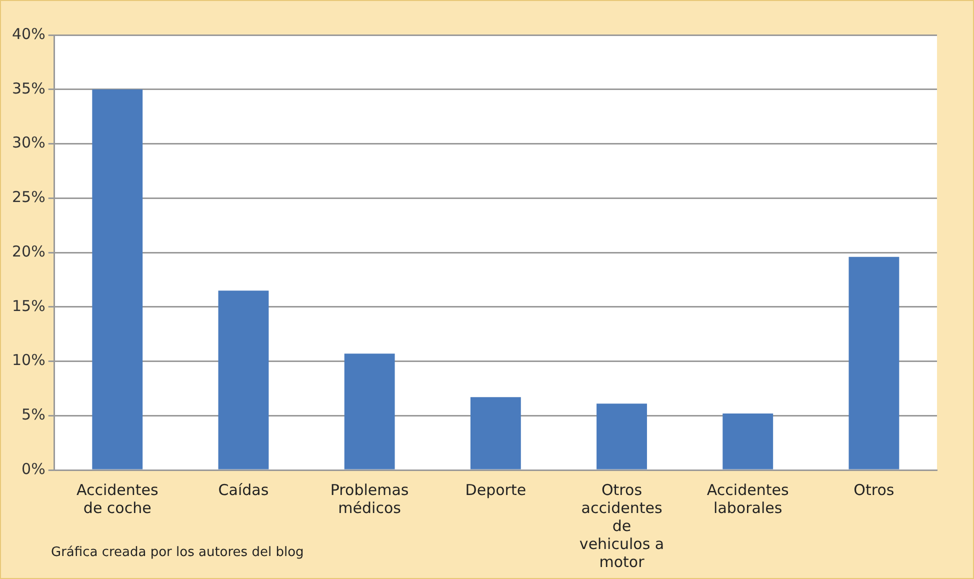 The width and height of the screenshot is (974, 579). I want to click on x-tick-label: Problemas médicos, so click(369, 498).